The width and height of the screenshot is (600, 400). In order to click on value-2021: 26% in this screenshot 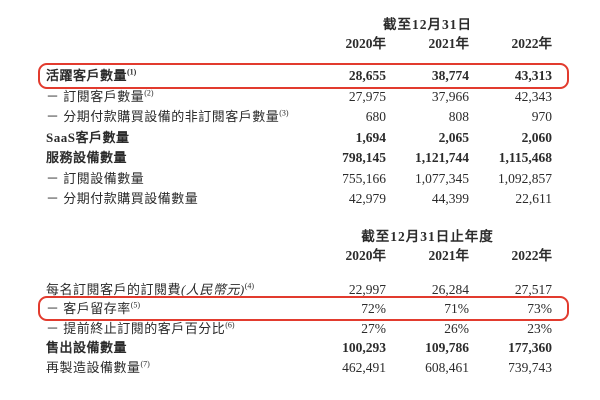, I will do `click(456, 328)`.